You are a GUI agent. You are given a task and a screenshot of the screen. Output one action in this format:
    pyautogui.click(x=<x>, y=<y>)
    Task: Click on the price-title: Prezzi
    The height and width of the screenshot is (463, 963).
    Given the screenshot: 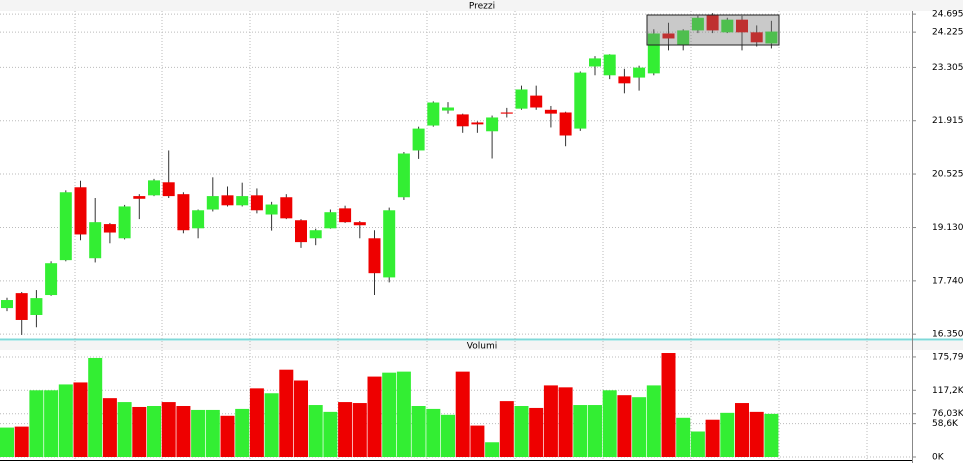 What is the action you would take?
    pyautogui.click(x=482, y=7)
    